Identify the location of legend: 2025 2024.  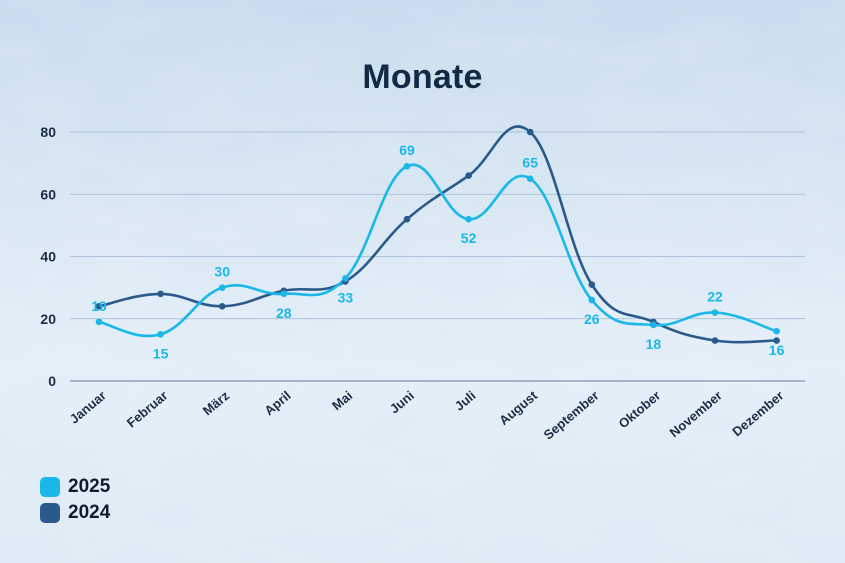
(75, 500).